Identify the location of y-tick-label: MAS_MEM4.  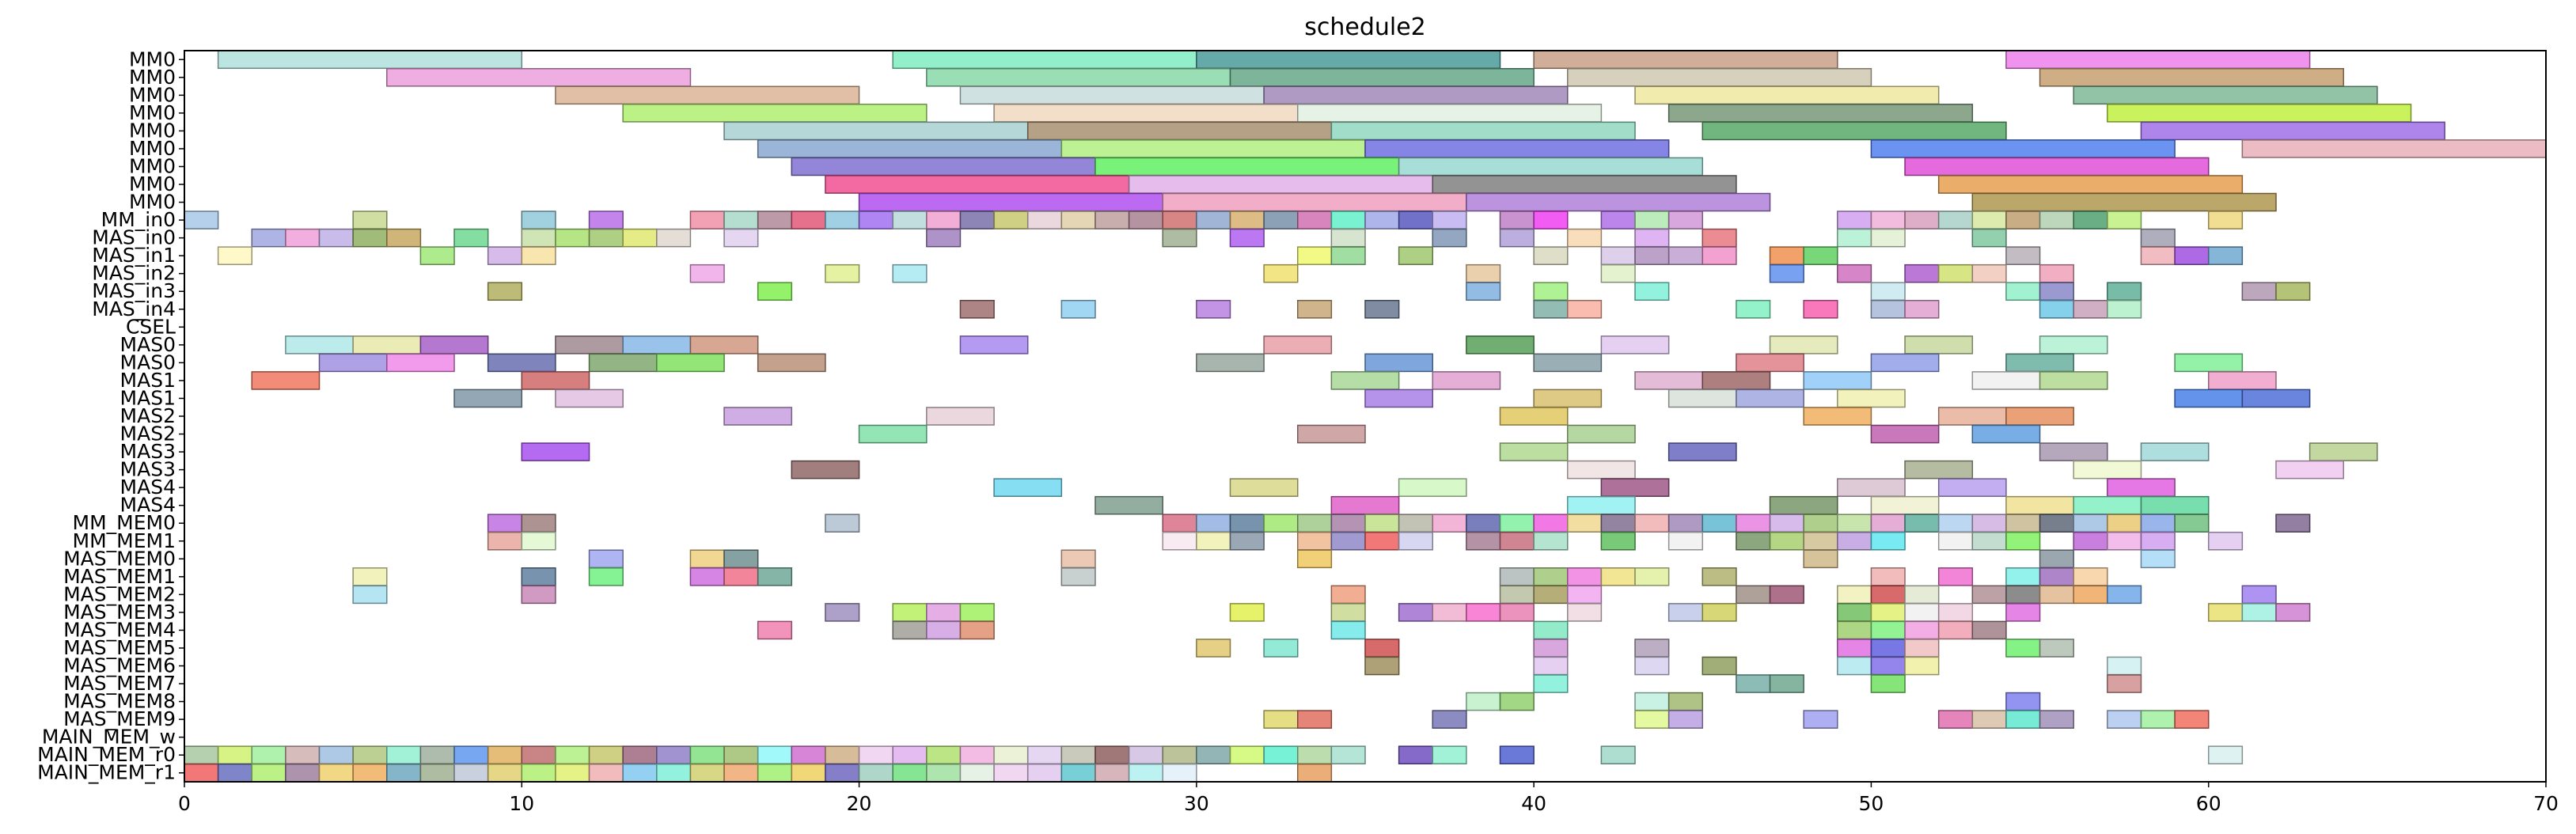
(119, 629).